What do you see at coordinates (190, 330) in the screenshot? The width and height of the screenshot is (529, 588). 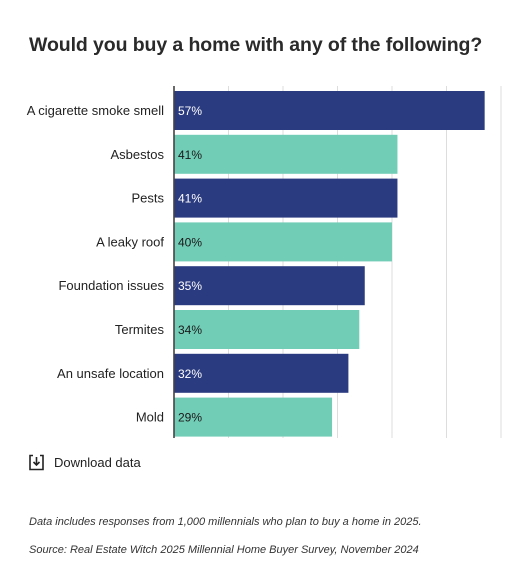 I see `data-label: 34%` at bounding box center [190, 330].